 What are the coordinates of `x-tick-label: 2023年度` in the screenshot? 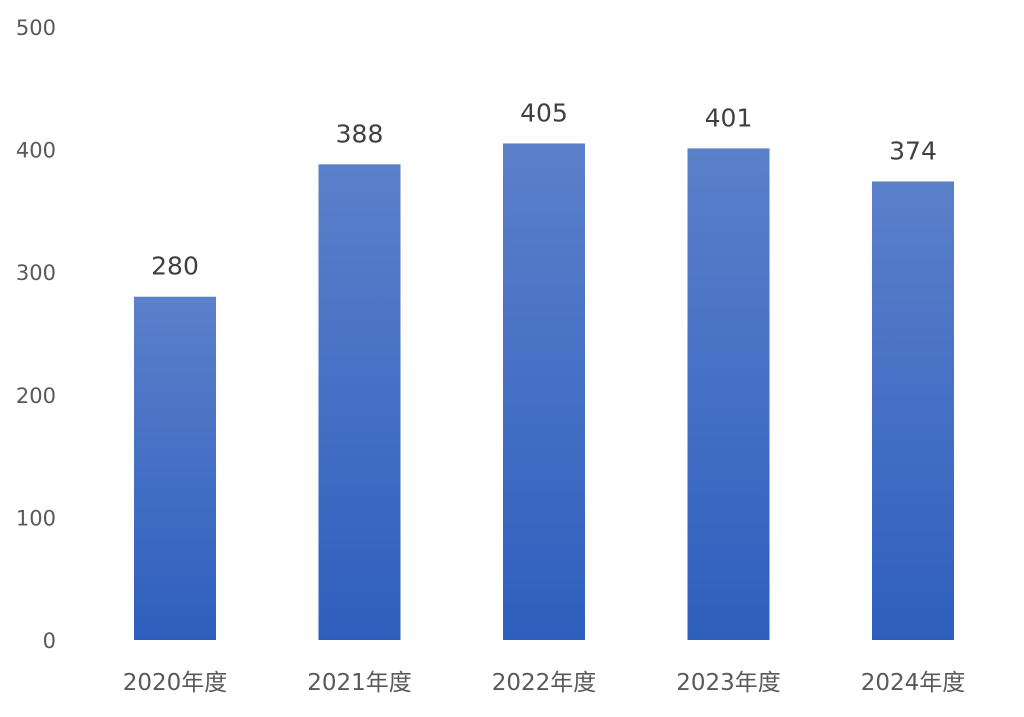 It's located at (728, 683).